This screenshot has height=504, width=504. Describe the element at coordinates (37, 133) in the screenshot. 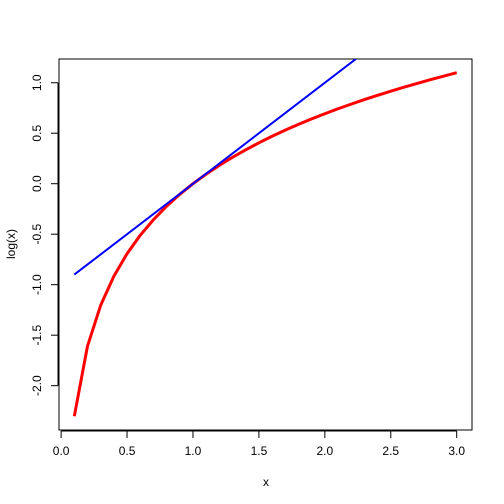

I see `y-tick-label: 0.5` at that location.